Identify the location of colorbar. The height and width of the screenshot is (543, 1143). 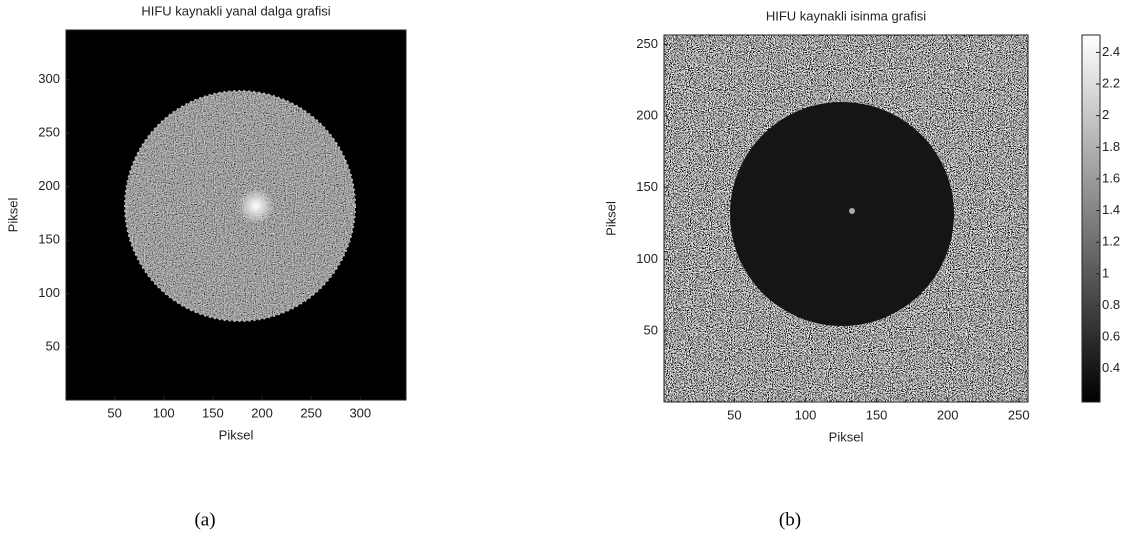
(1091, 218).